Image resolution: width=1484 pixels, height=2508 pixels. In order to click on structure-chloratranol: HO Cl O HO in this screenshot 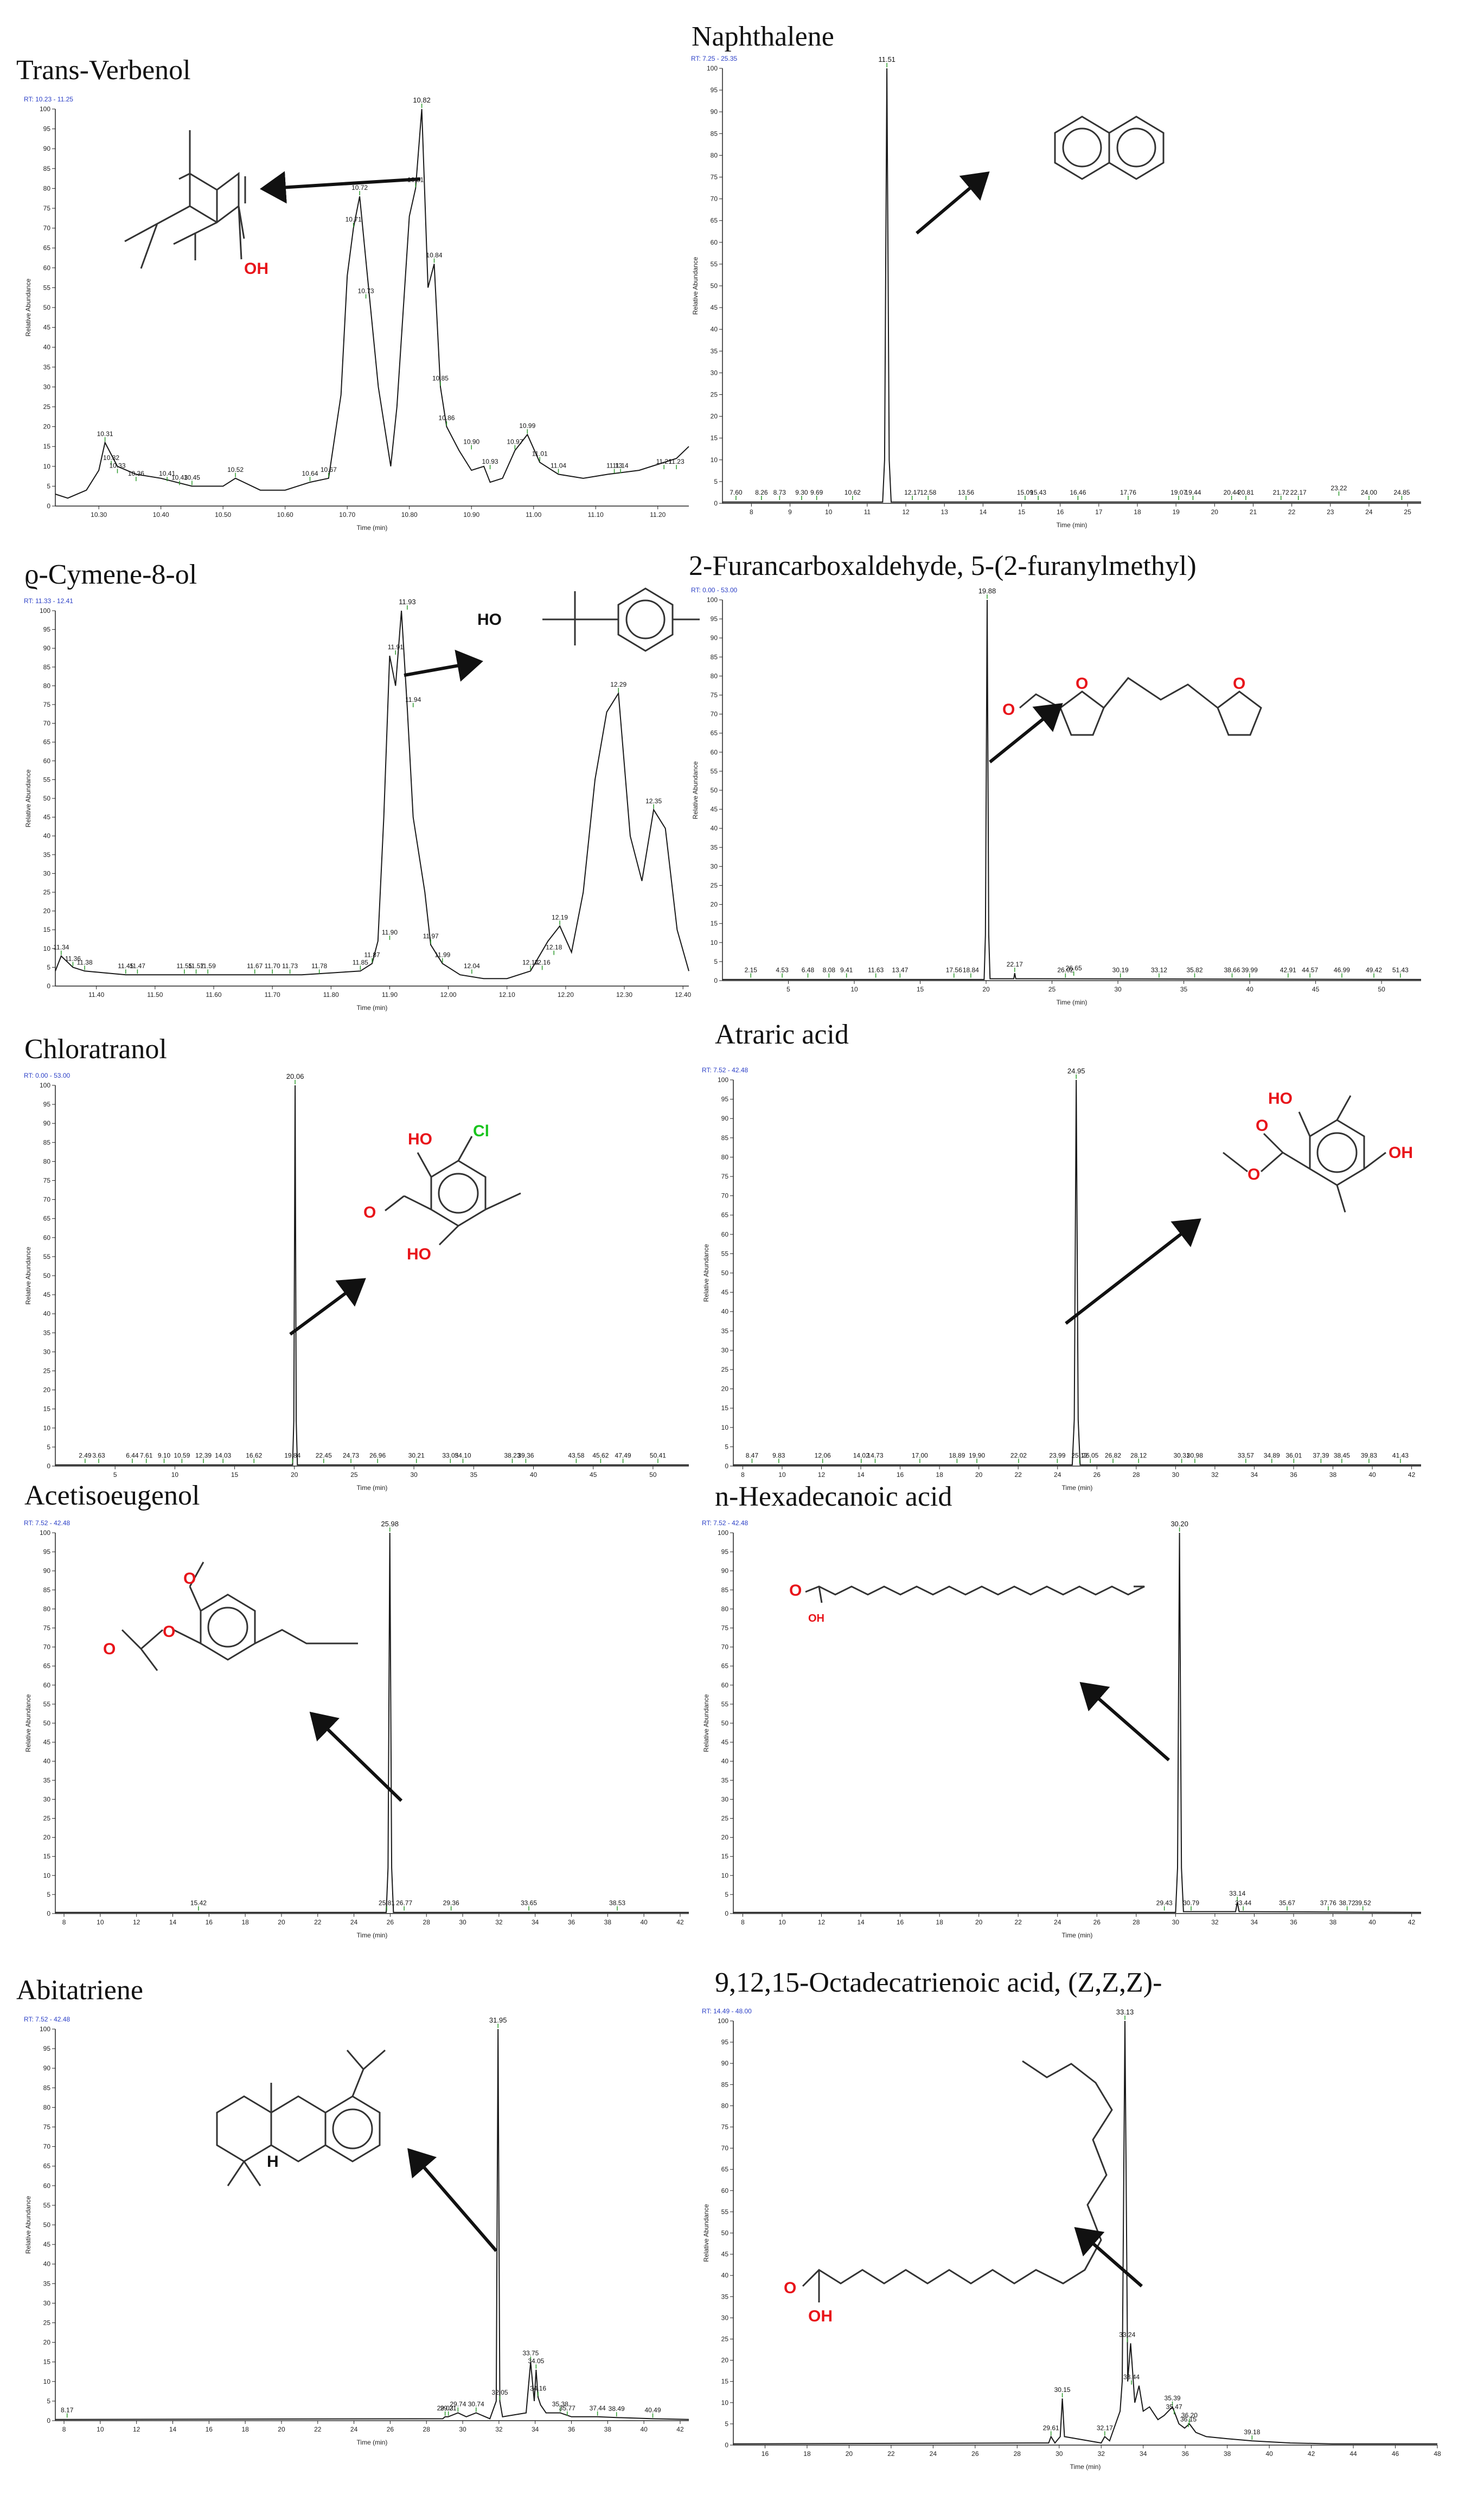, I will do `click(442, 1192)`.